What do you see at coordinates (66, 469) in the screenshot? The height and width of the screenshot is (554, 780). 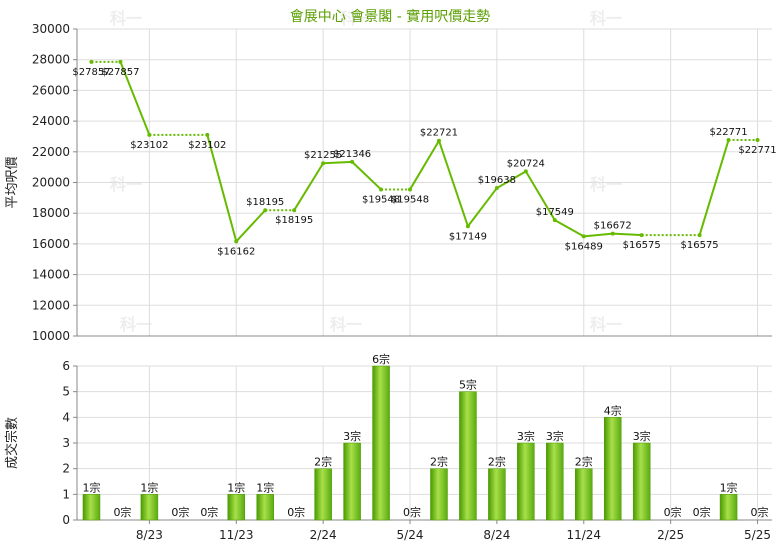 I see `bar-ytick-label: 2` at bounding box center [66, 469].